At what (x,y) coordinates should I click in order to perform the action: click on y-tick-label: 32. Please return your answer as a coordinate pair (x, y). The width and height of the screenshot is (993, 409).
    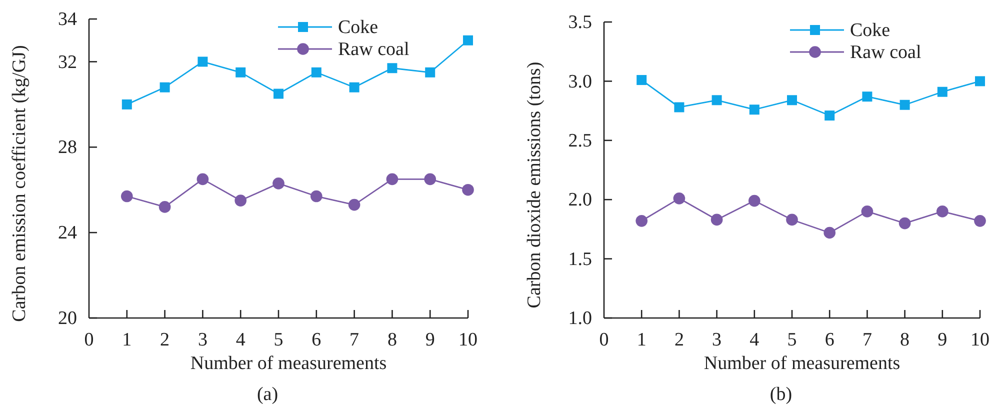
    Looking at the image, I should click on (67, 62).